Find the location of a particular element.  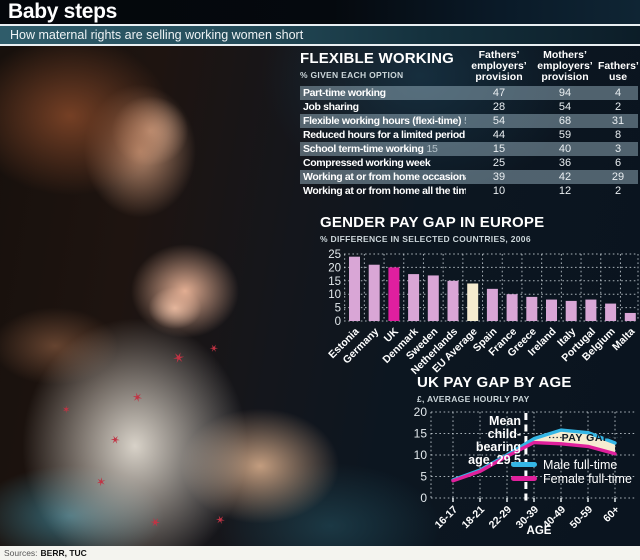

row-value: 42 is located at coordinates (565, 177).